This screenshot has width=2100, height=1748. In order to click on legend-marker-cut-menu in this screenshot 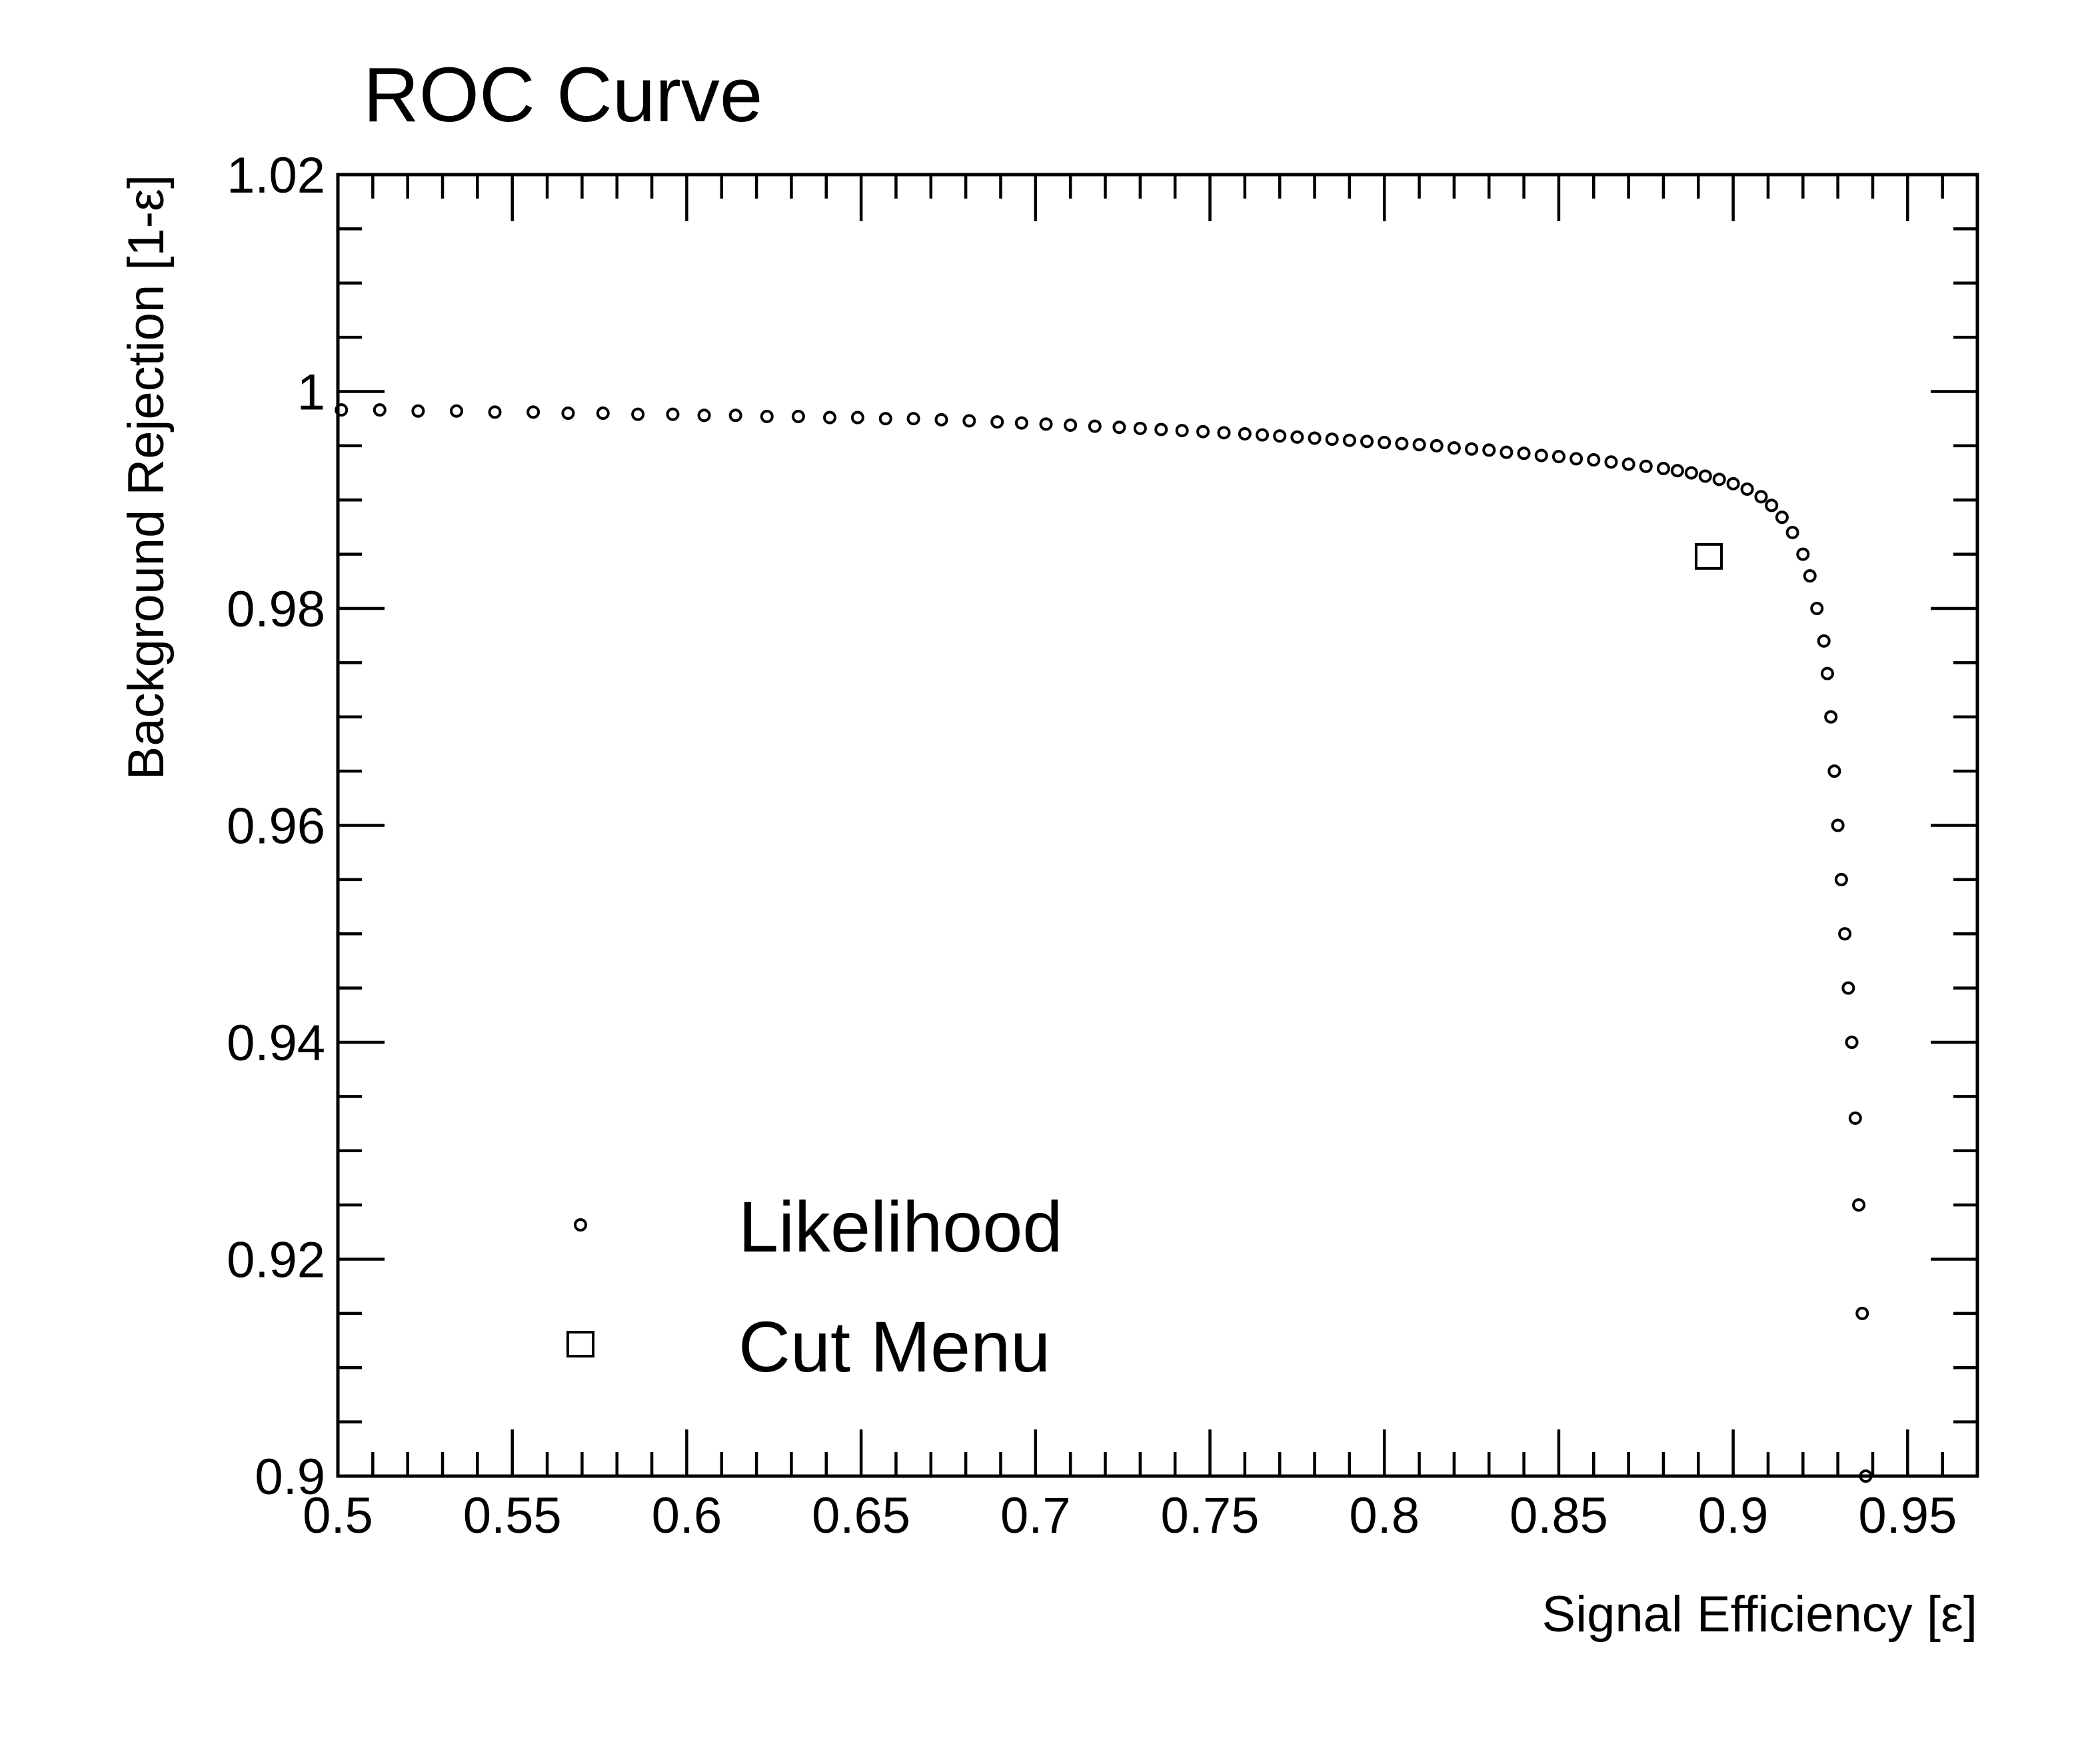, I will do `click(580, 1344)`.